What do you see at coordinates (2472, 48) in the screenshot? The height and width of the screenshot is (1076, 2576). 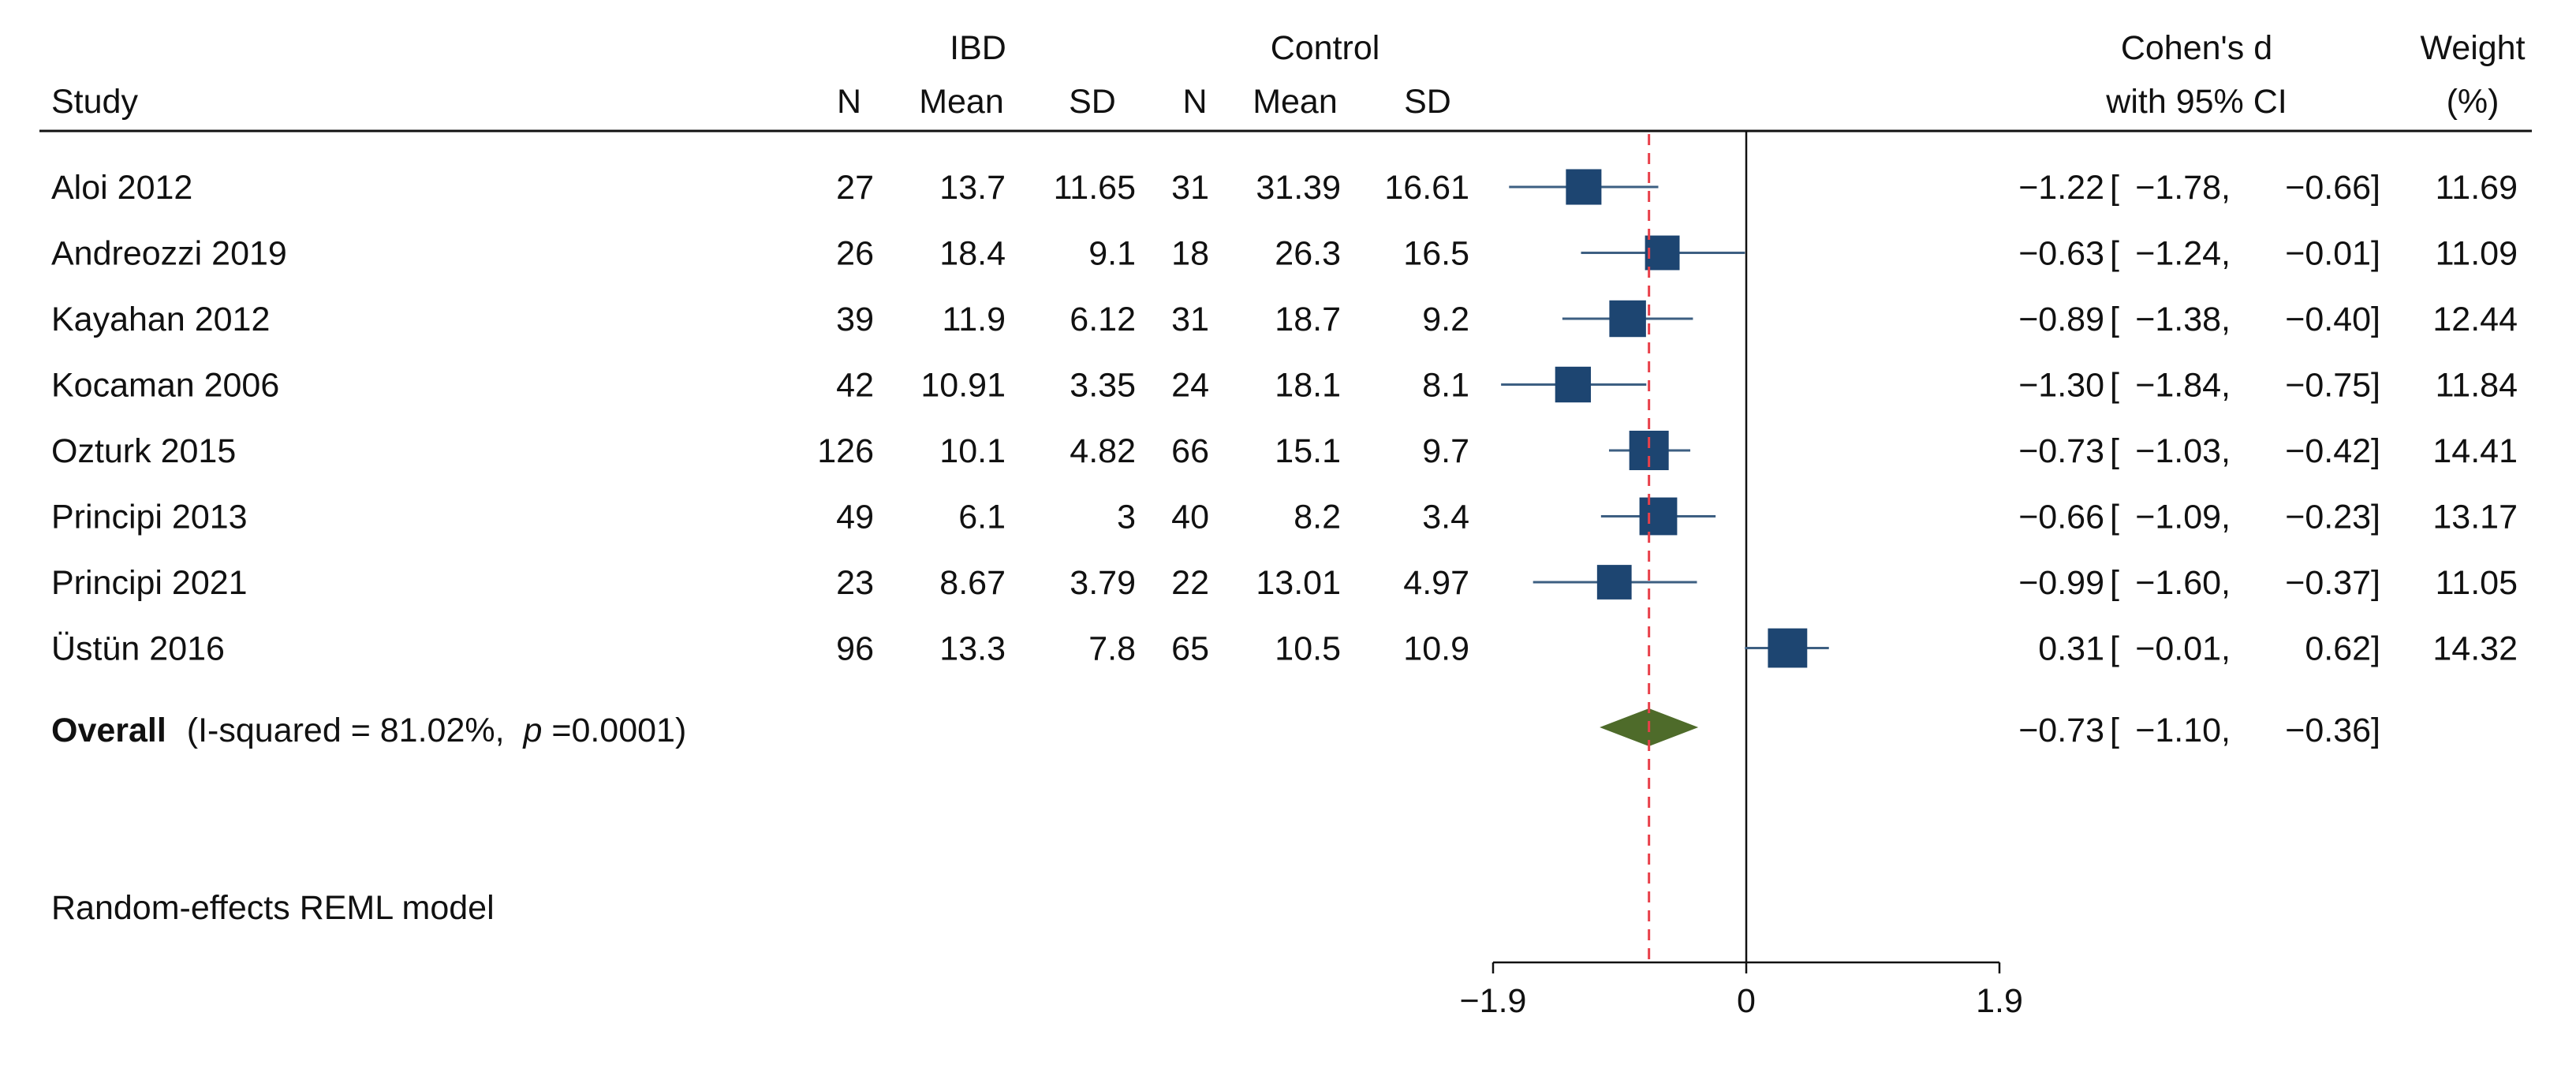 I see `header-weight-line1: Weight` at bounding box center [2472, 48].